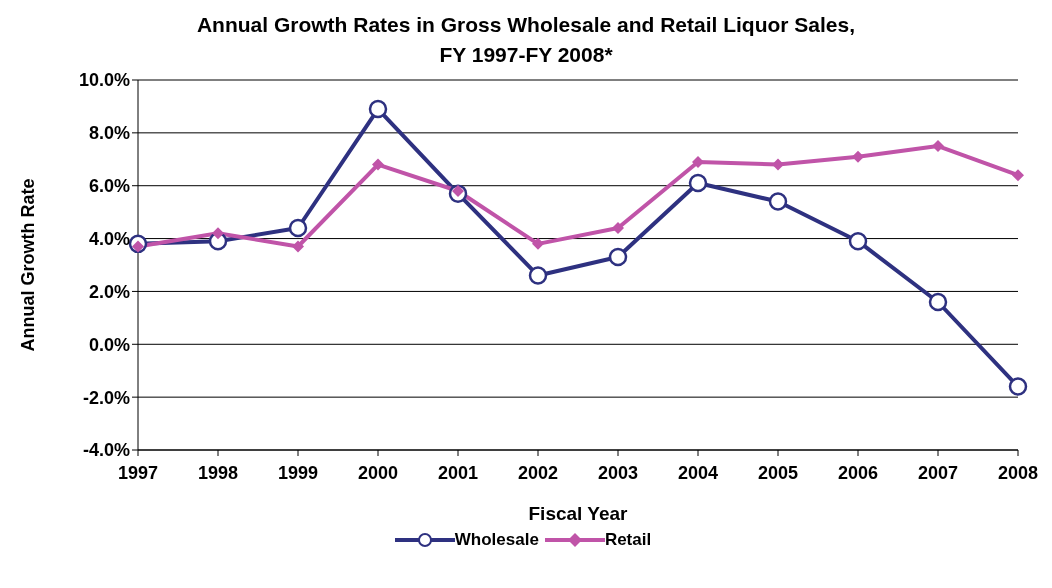 This screenshot has height=588, width=1052. I want to click on x-tick-label: 1999, so click(298, 472).